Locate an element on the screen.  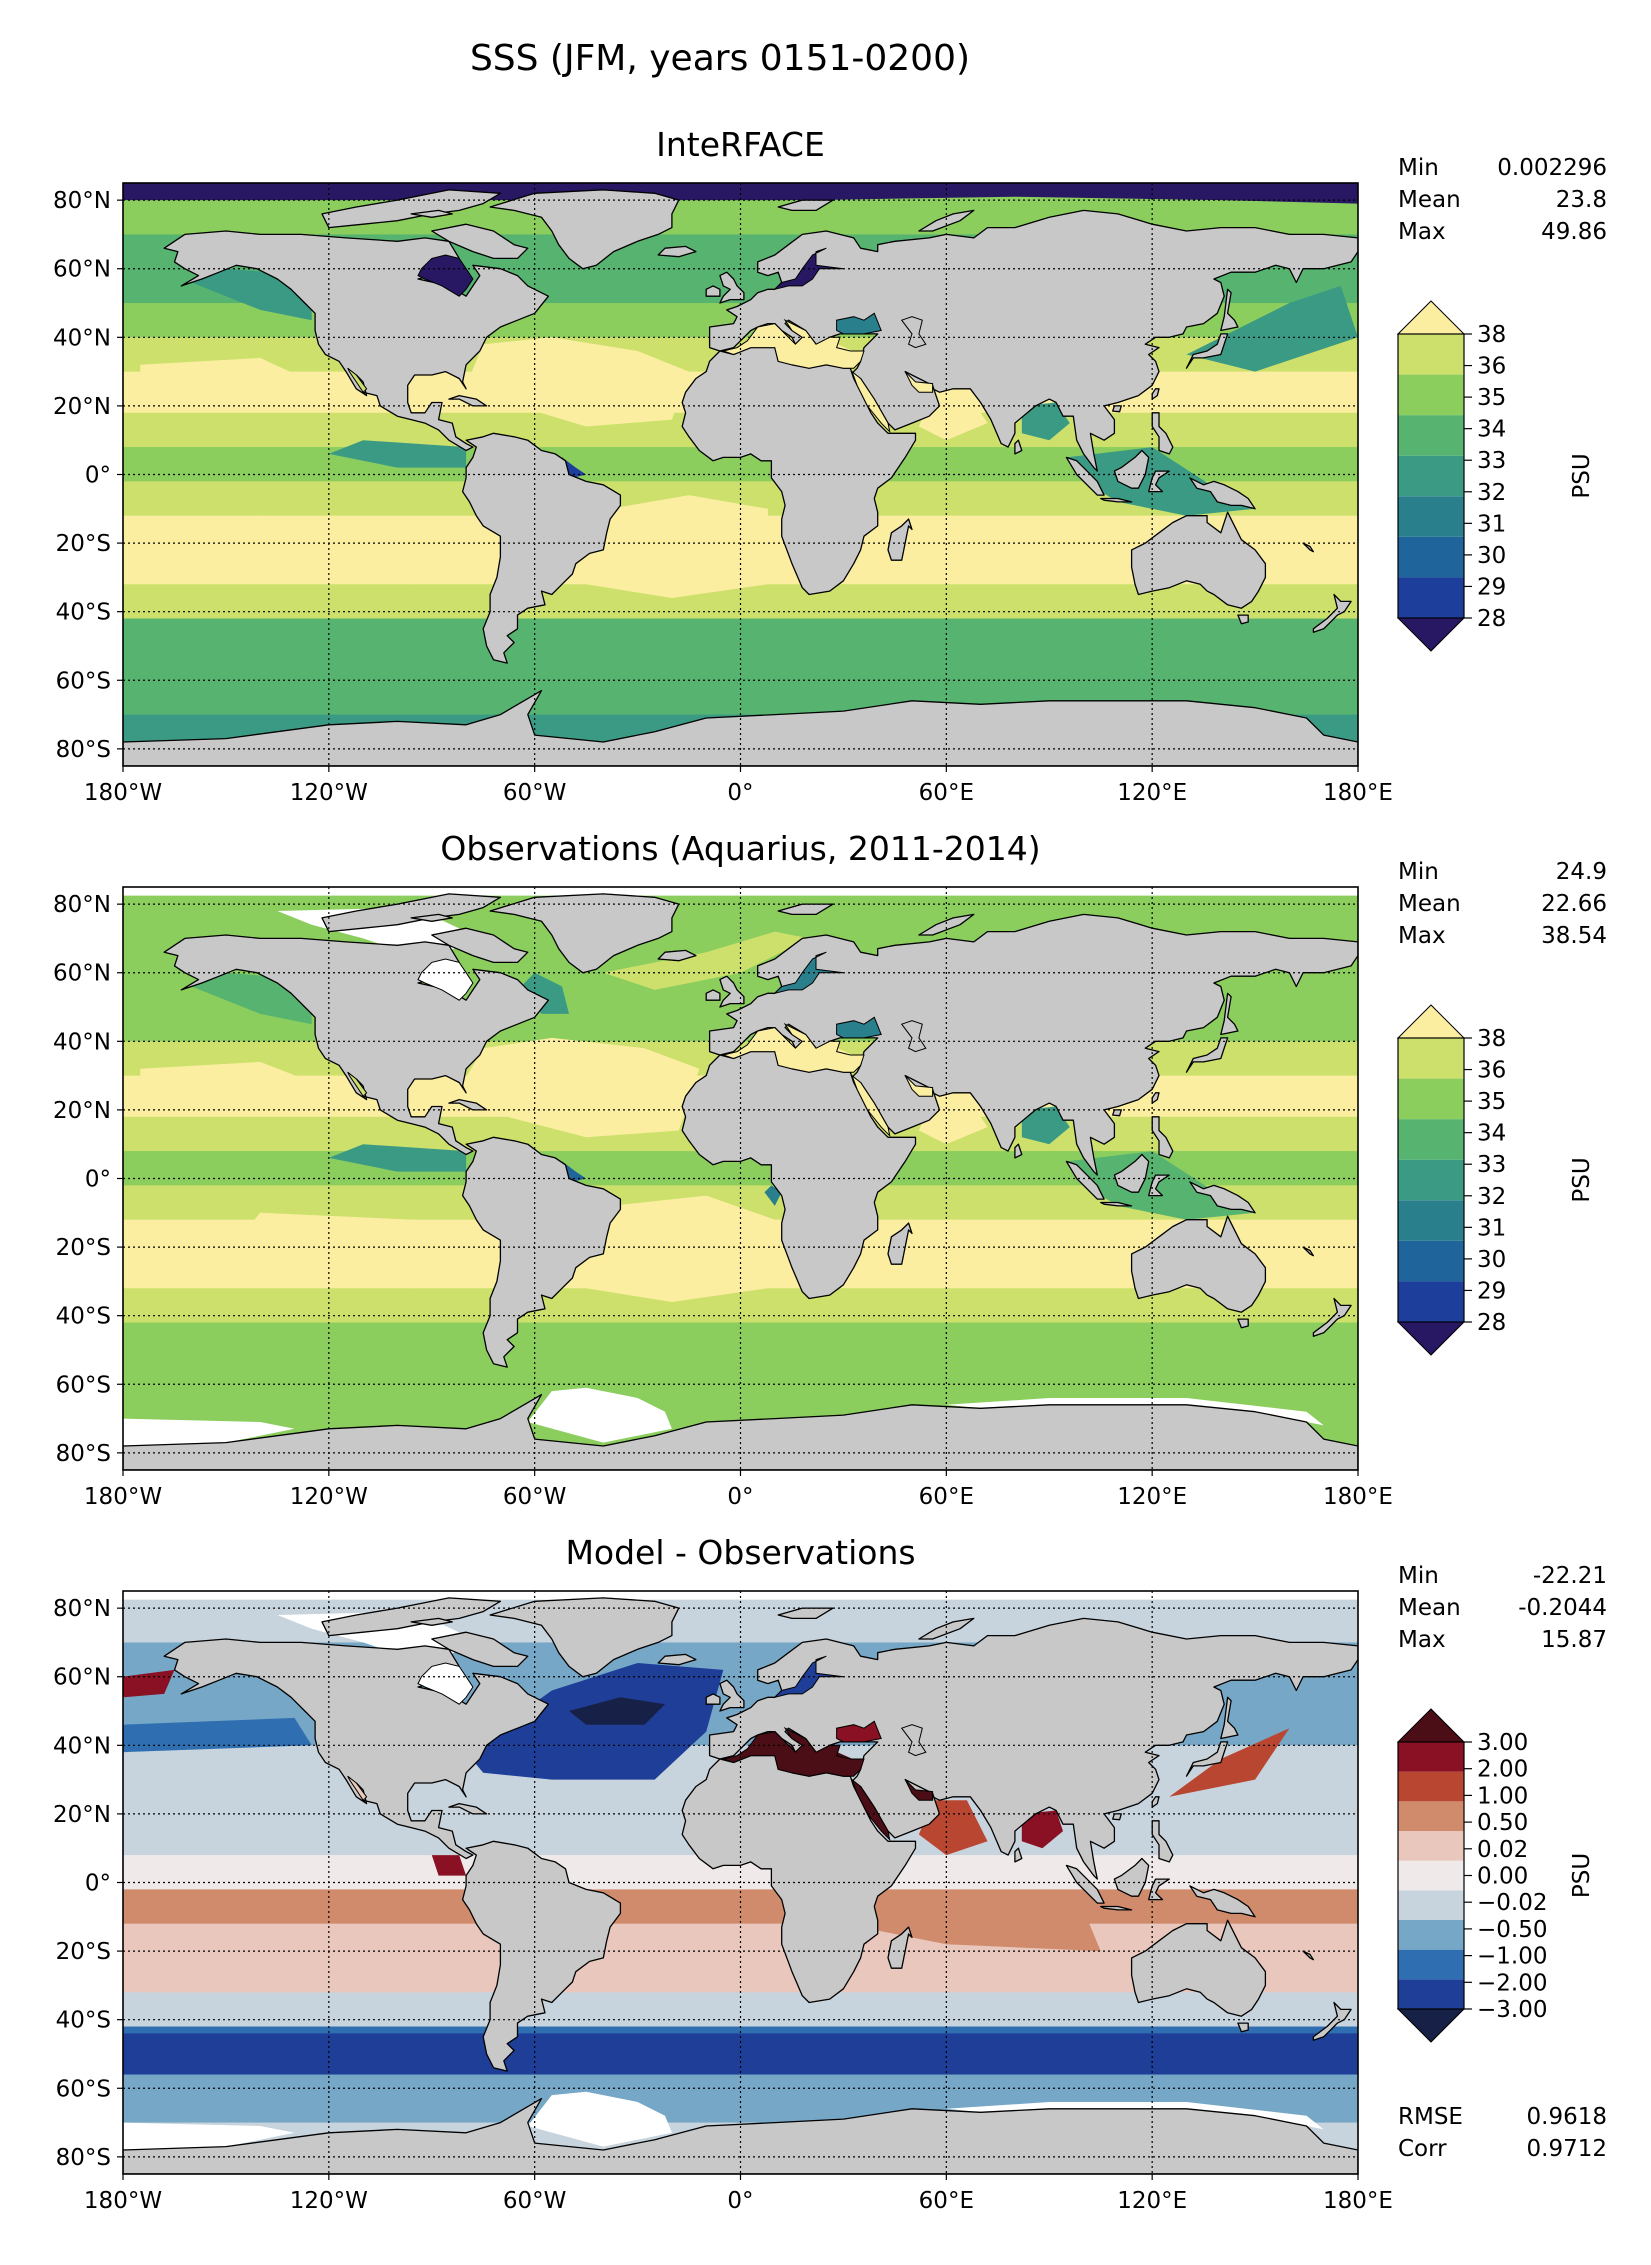
land-sumatra is located at coordinates (1085, 1884).